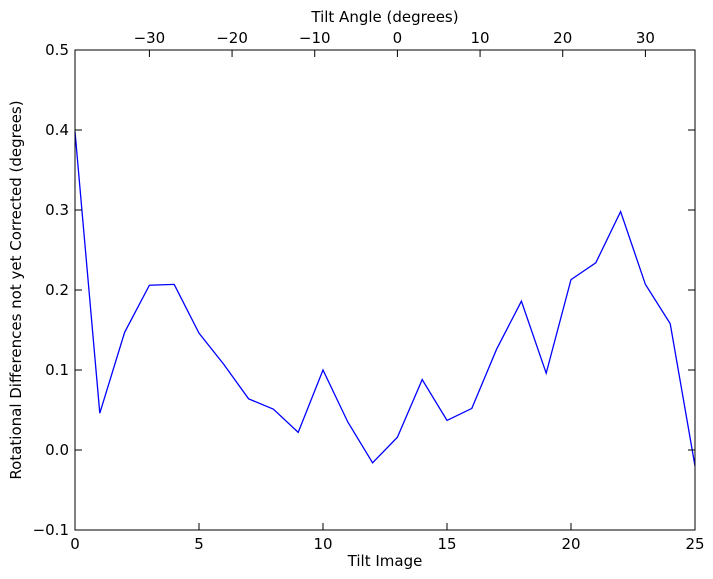 The image size is (713, 579). I want to click on y-tick-label: 0.2, so click(57, 290).